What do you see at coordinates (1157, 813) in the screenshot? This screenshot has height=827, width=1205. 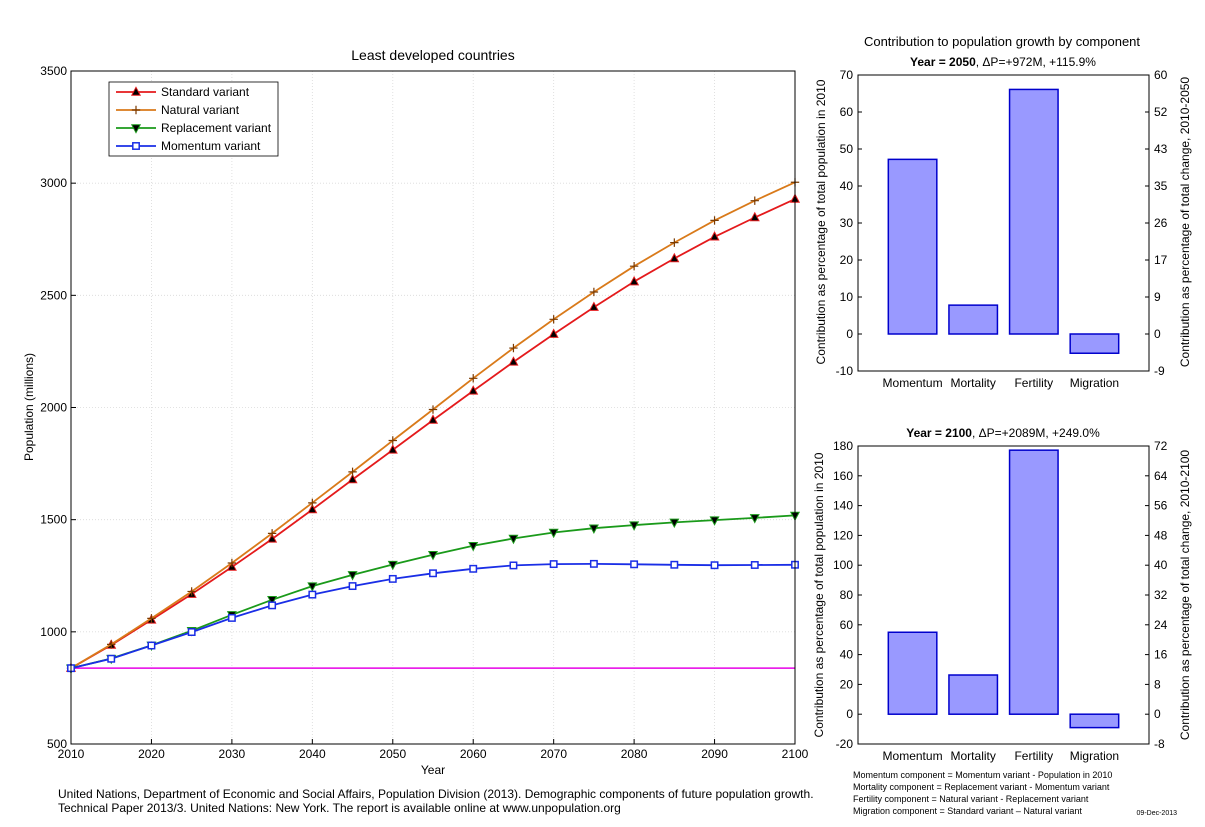 I see `date-stamp: 09-Dec-2013` at bounding box center [1157, 813].